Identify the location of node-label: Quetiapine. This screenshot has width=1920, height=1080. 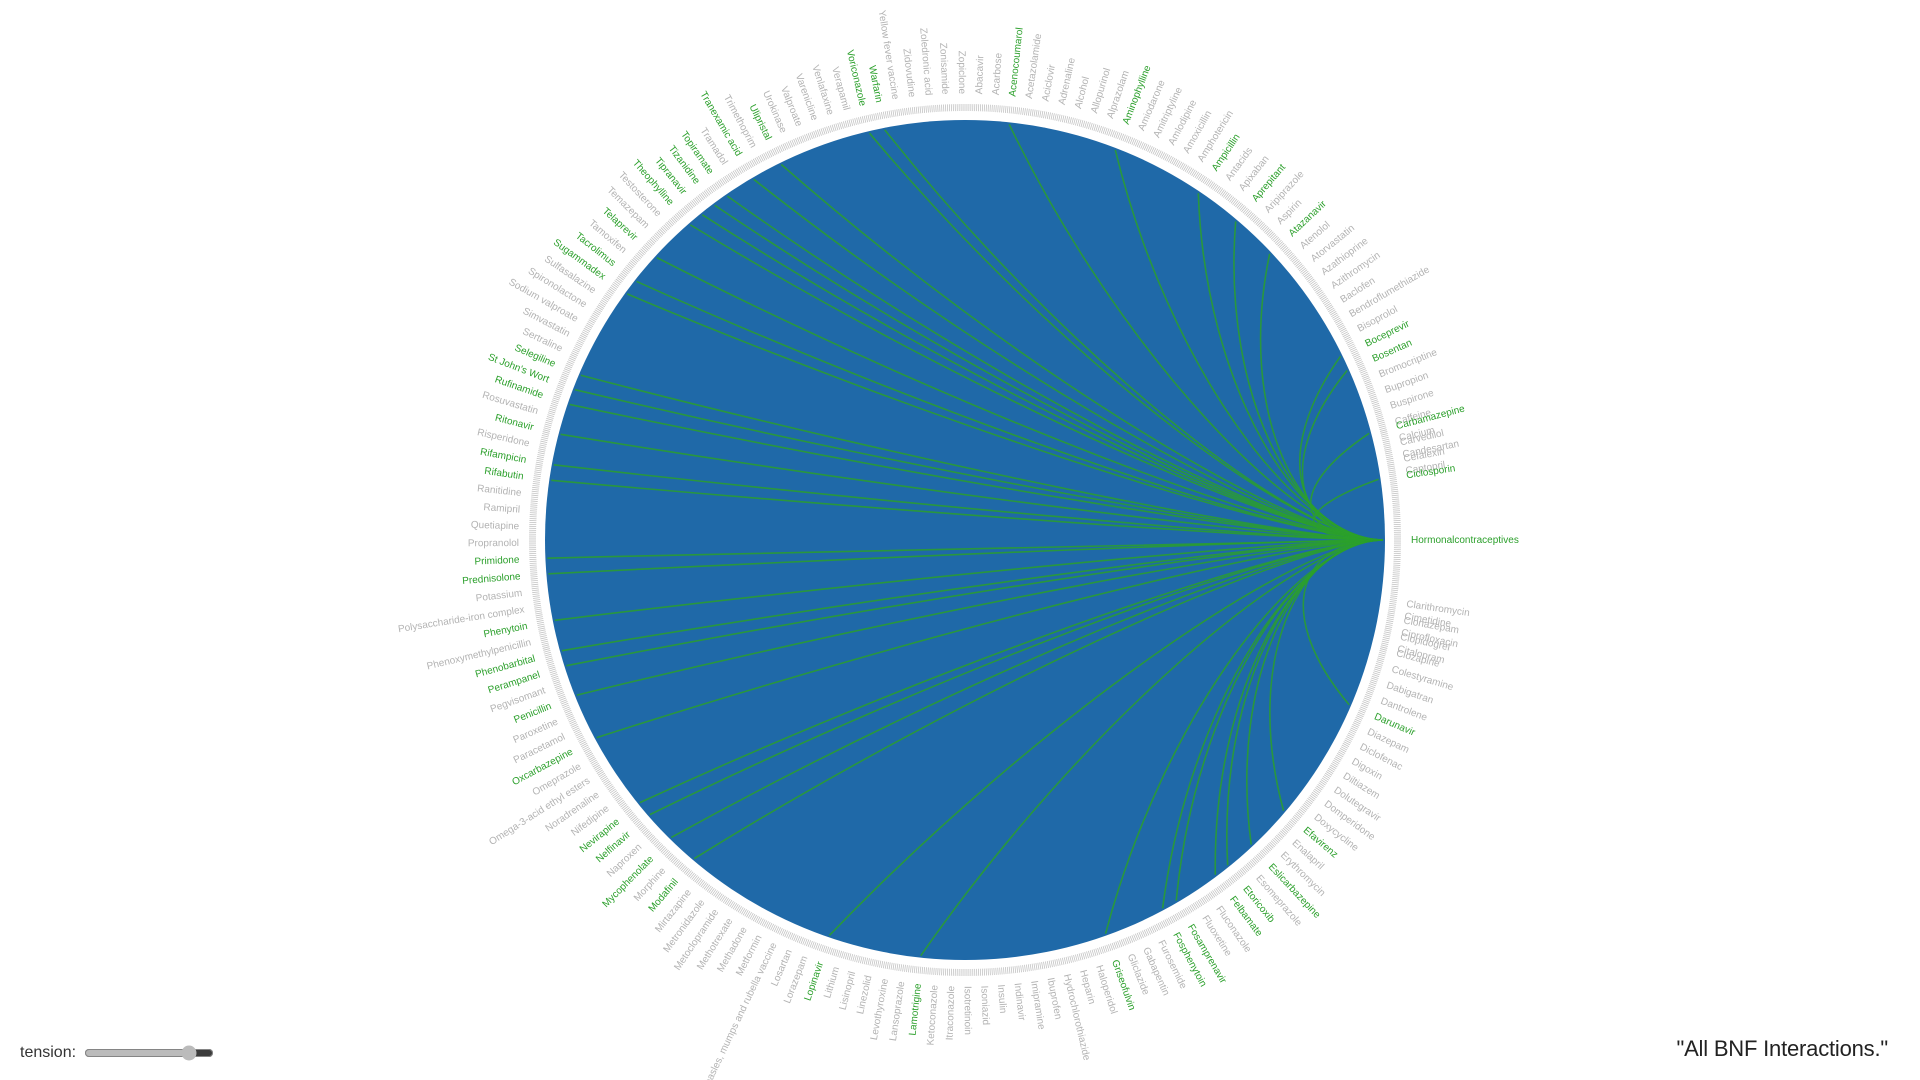
(495, 526).